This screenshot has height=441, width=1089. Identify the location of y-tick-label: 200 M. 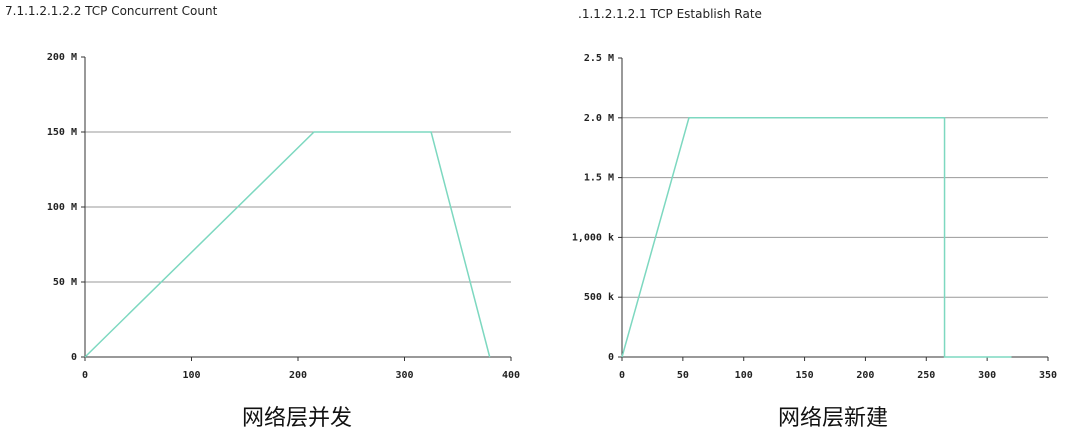
(62, 57).